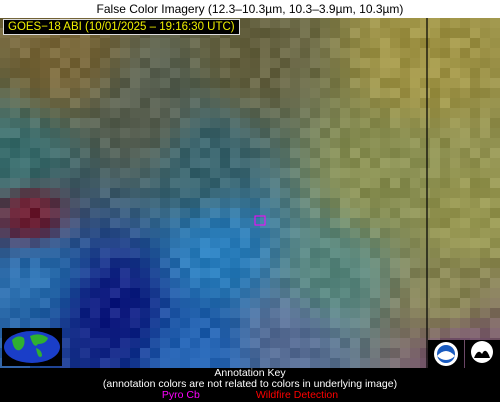 This screenshot has height=402, width=500. I want to click on key-item: Pyro Cb, so click(180, 395).